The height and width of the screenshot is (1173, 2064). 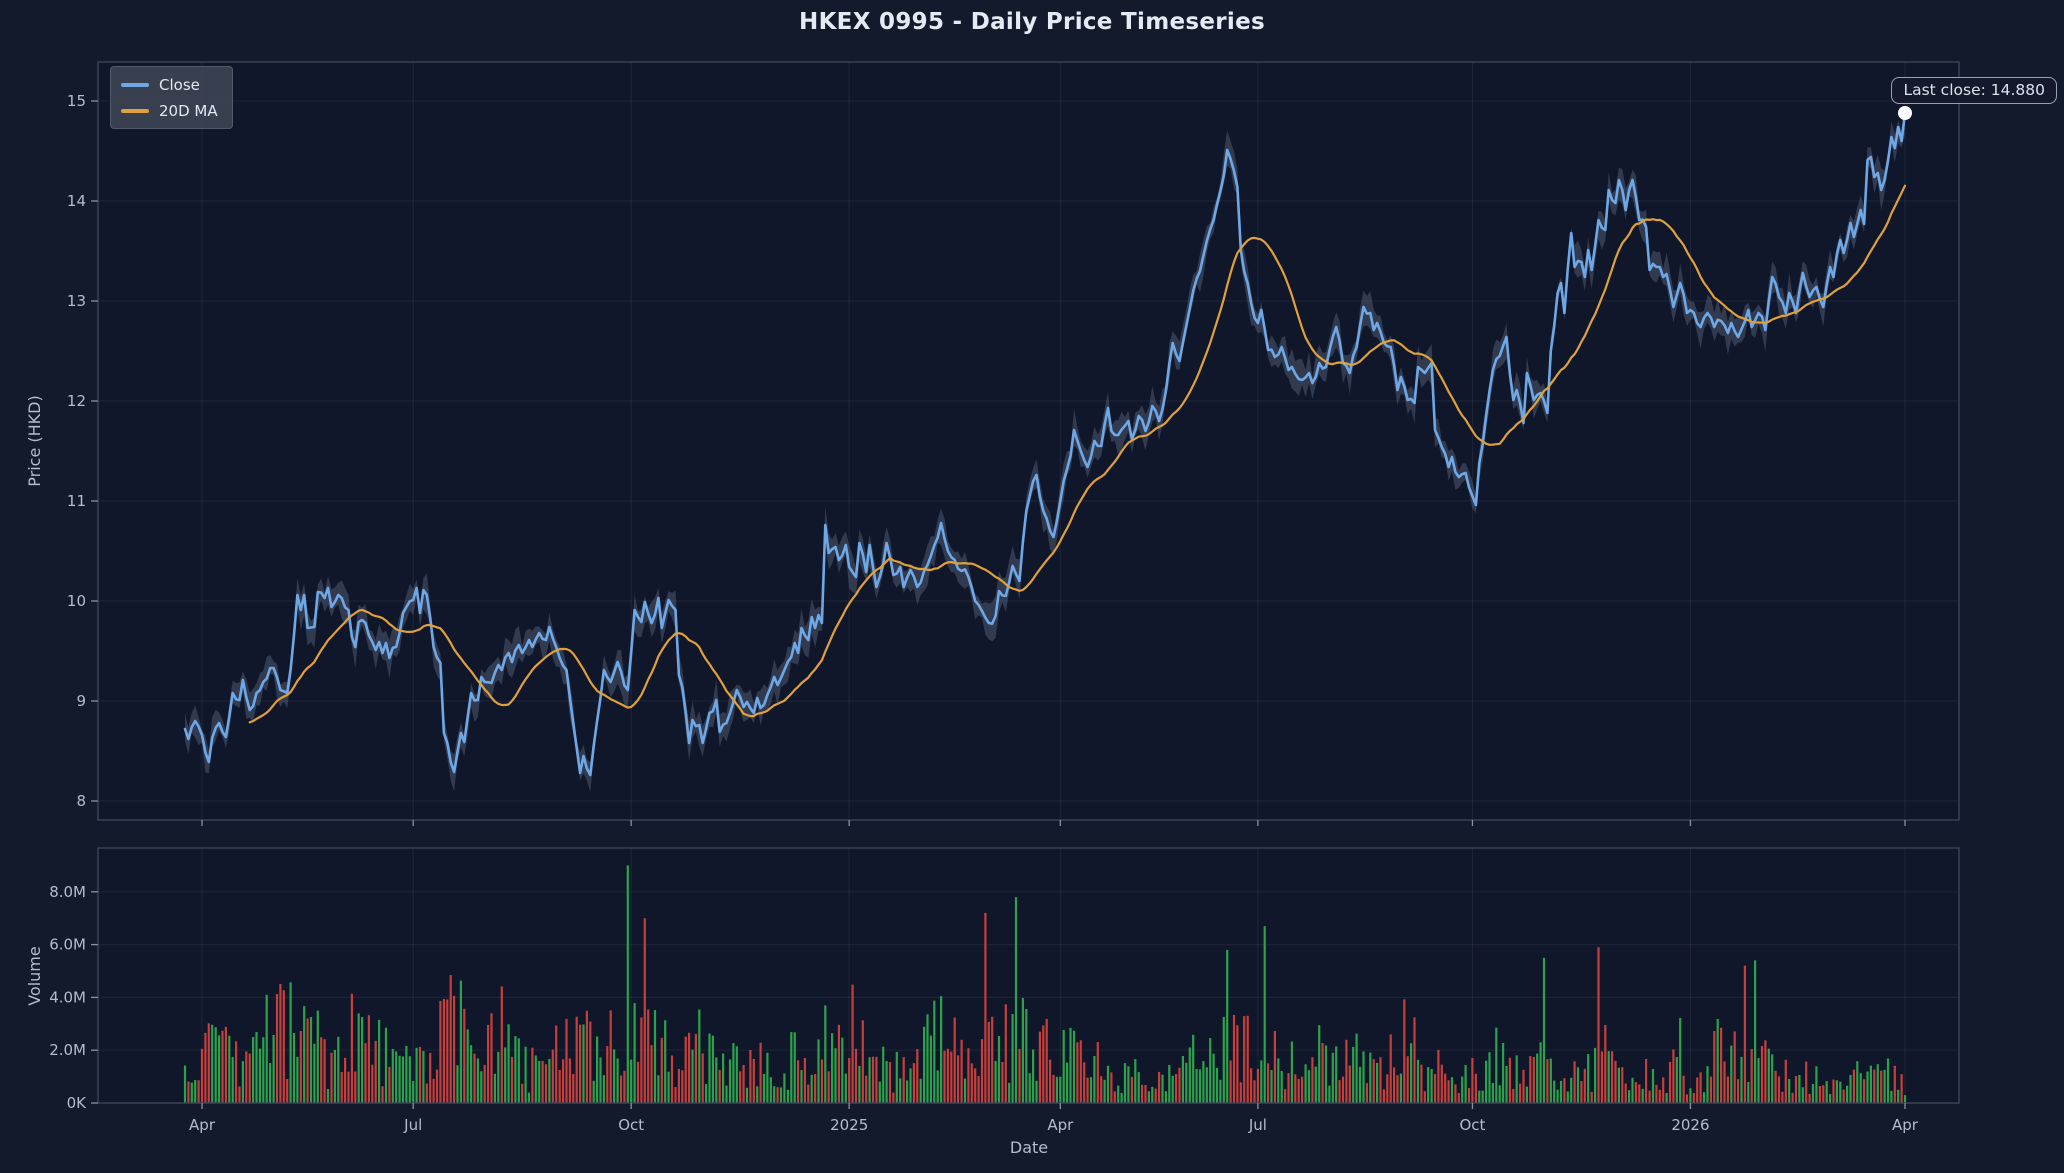 I want to click on price-axis-title: Price (HKD), so click(x=34, y=440).